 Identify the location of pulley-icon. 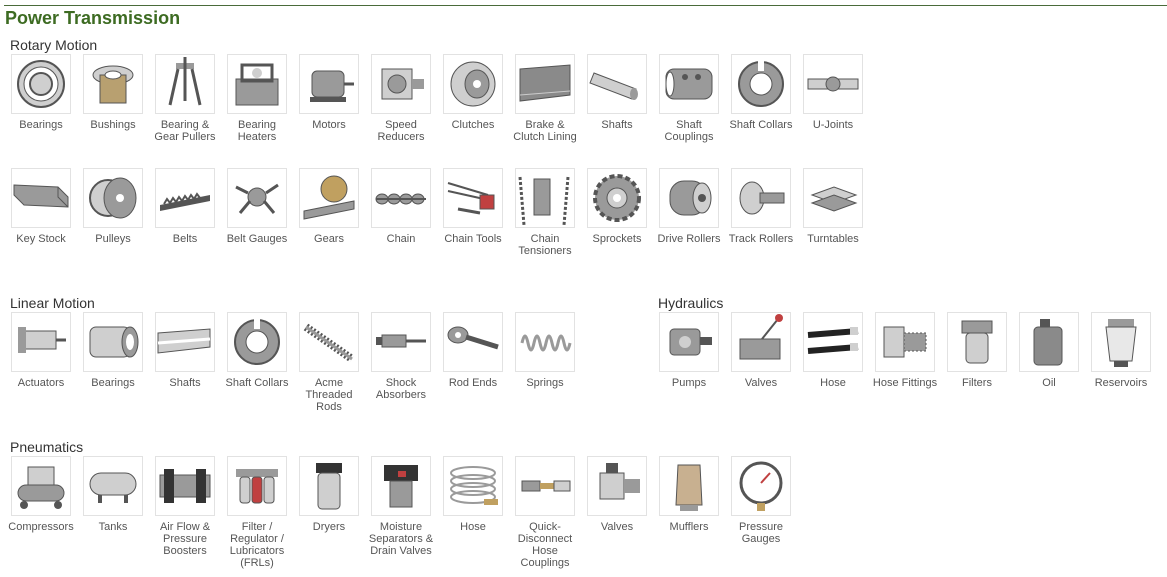
(113, 198).